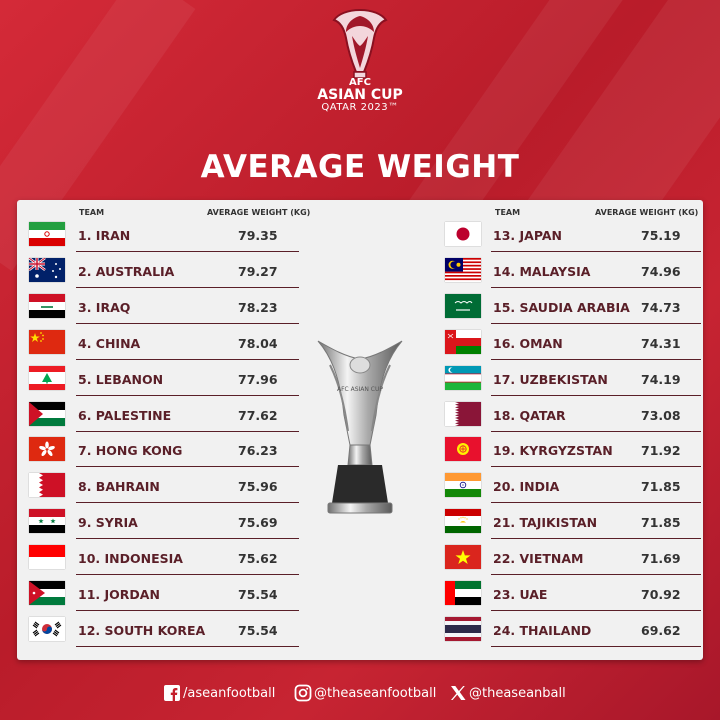 The image size is (720, 720). Describe the element at coordinates (553, 451) in the screenshot. I see `team-name: 19. KYRGYZSTAN` at that location.